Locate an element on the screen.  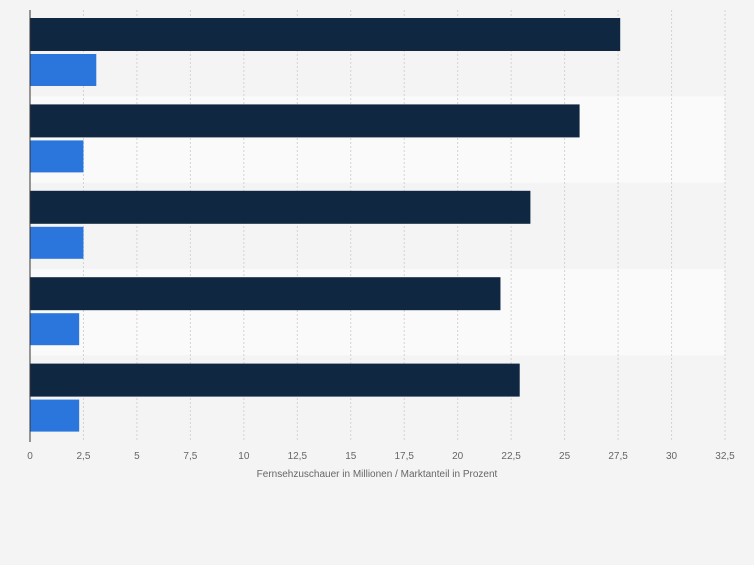
x-tick-label: 30 is located at coordinates (672, 456).